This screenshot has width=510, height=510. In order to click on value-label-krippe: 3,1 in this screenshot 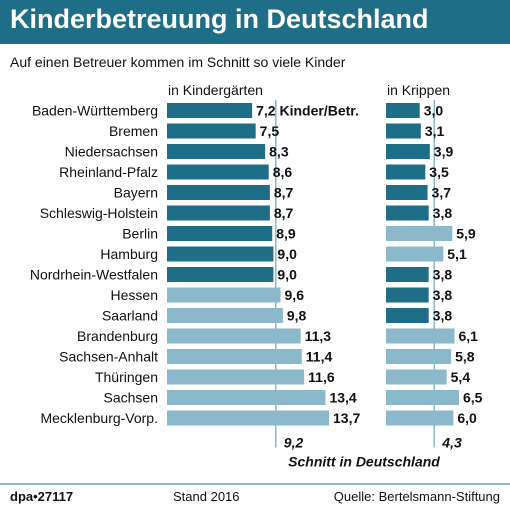, I will do `click(435, 131)`.